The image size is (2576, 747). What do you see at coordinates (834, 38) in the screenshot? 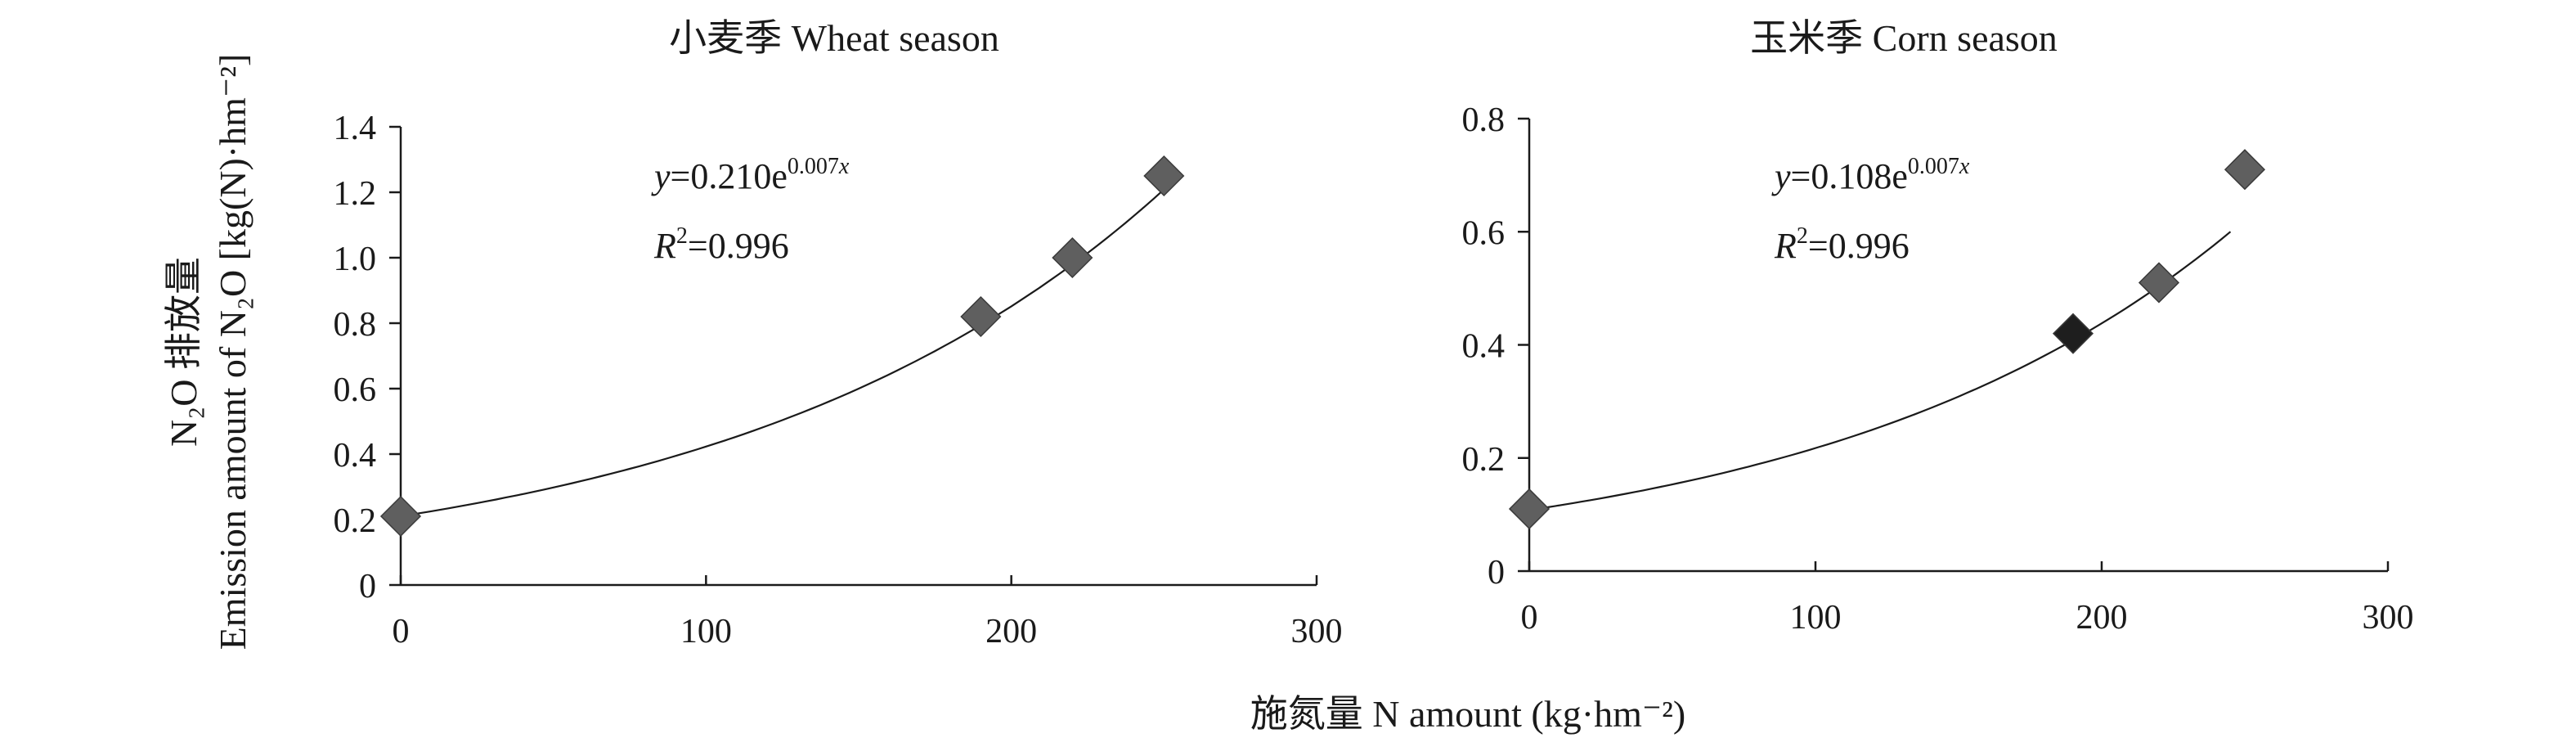
I see `chart-title: 小麦季 Wheat season` at bounding box center [834, 38].